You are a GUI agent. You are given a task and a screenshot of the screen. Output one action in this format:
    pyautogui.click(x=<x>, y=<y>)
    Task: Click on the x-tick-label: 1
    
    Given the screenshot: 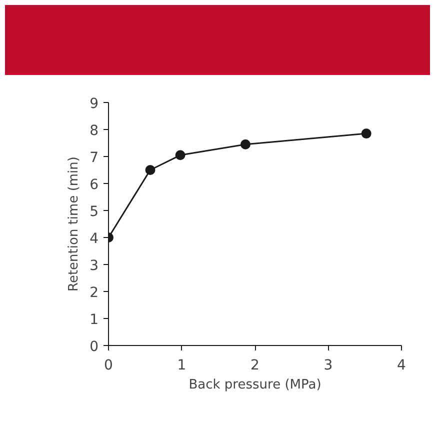 What is the action you would take?
    pyautogui.click(x=181, y=366)
    